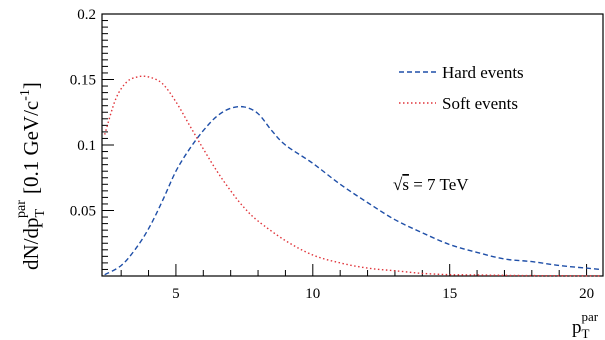 The width and height of the screenshot is (605, 340). Describe the element at coordinates (439, 184) in the screenshot. I see `energy-value: = 7 TeV` at that location.